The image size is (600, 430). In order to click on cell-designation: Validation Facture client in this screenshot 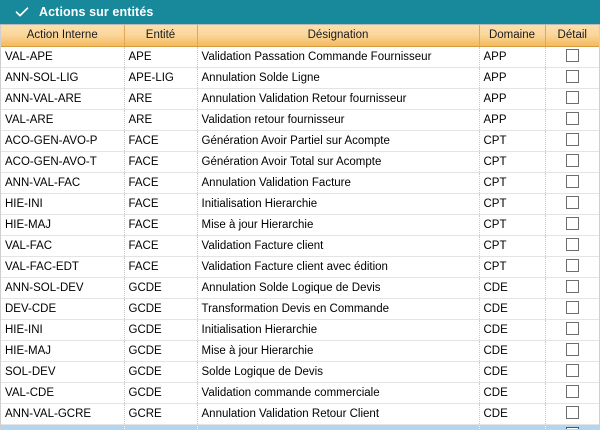, I will do `click(338, 246)`.